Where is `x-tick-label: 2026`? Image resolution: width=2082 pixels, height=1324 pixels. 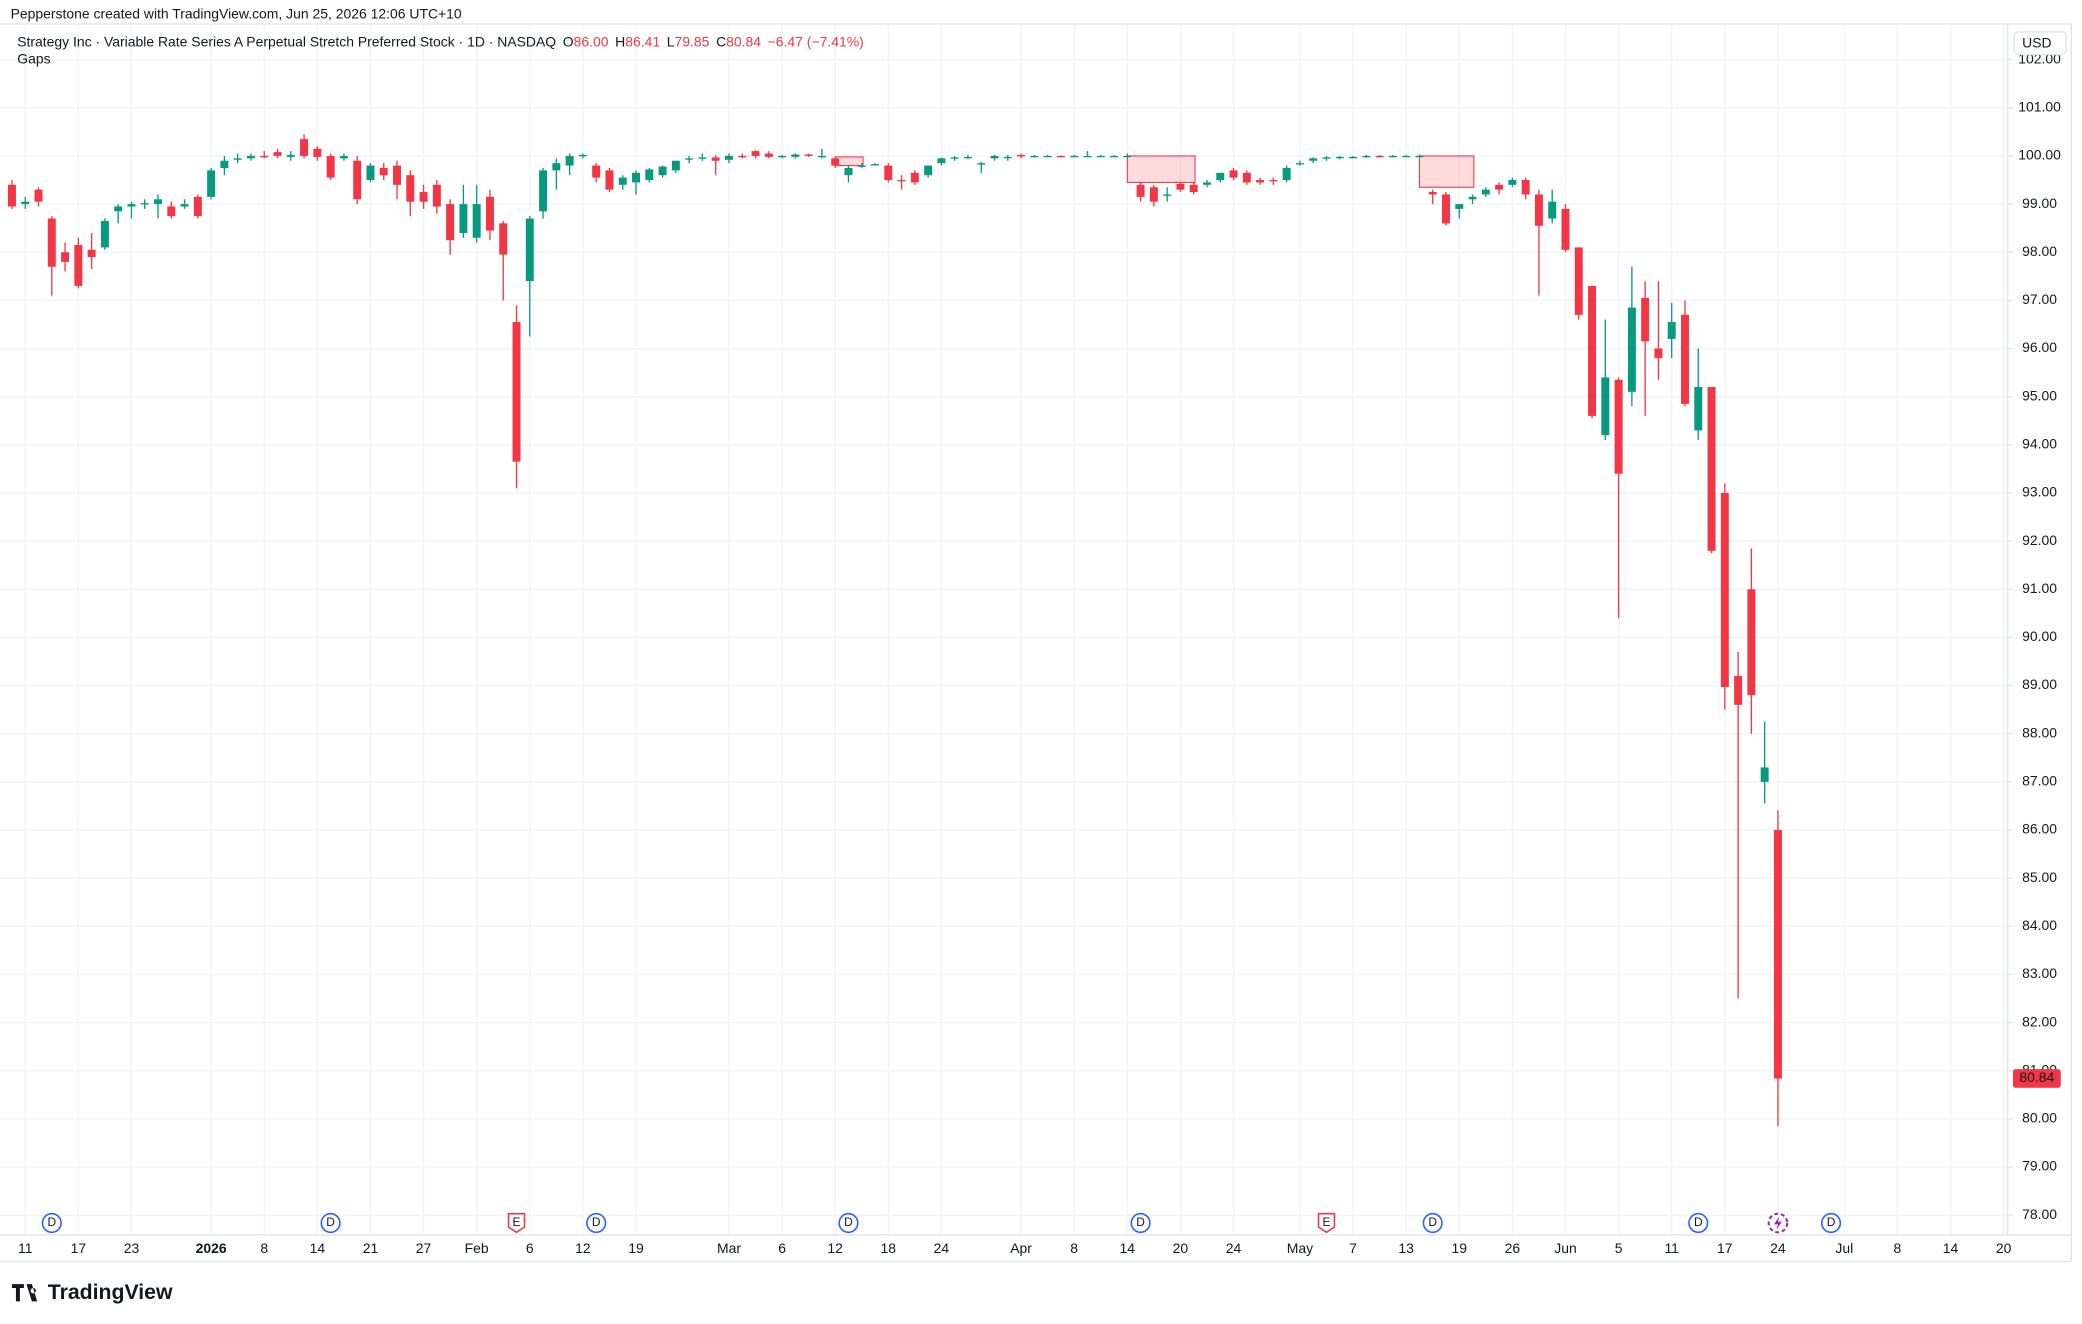 x-tick-label: 2026 is located at coordinates (211, 1248).